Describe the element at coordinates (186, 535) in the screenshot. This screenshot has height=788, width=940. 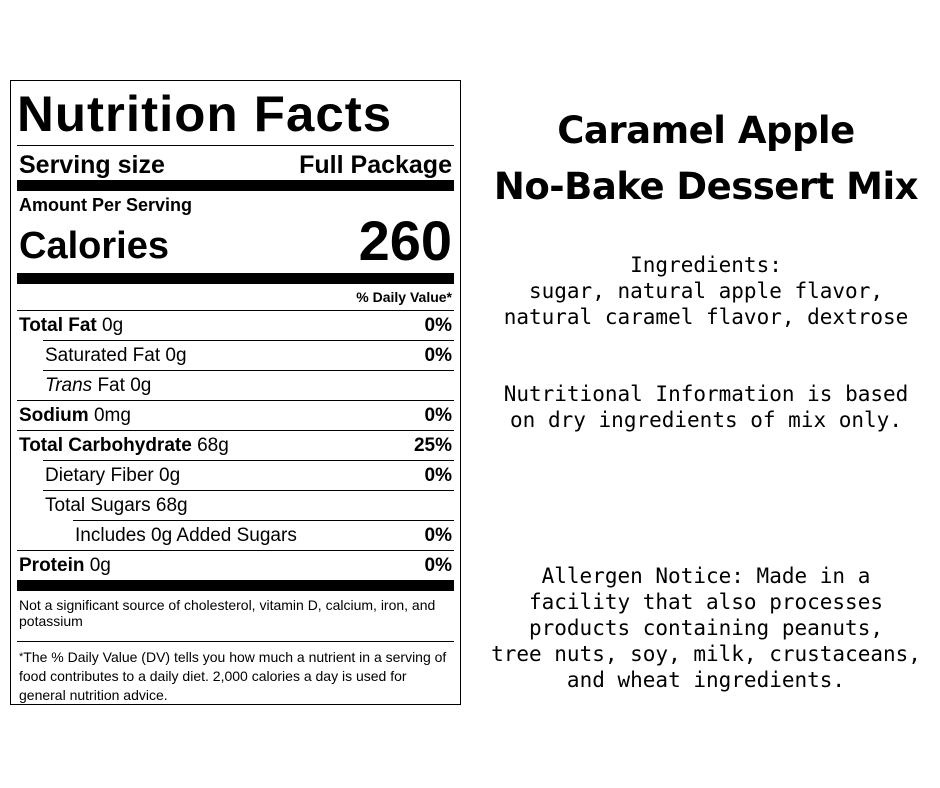
I see `nutrient-name: Includes 0g Added Sugars` at that location.